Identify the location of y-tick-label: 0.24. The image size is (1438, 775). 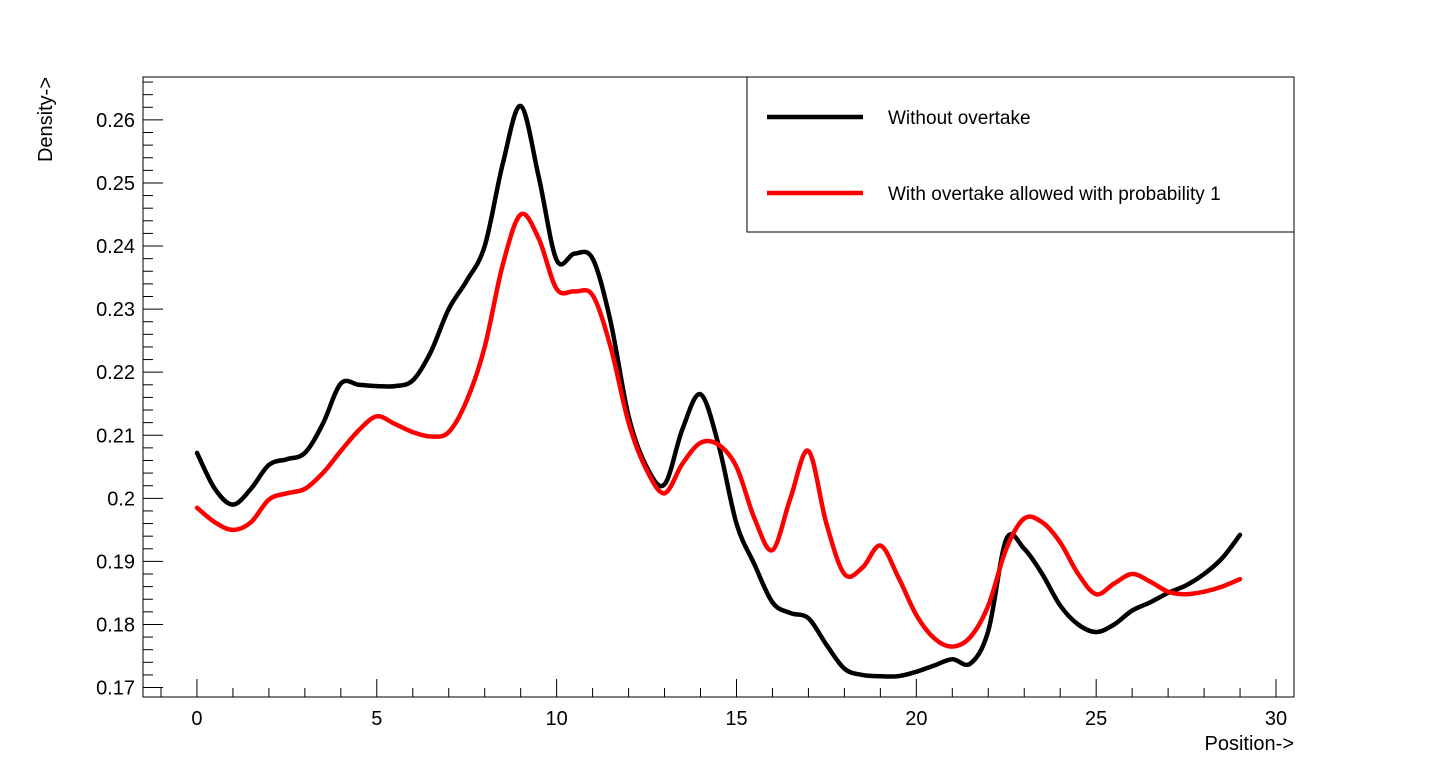
(115, 247).